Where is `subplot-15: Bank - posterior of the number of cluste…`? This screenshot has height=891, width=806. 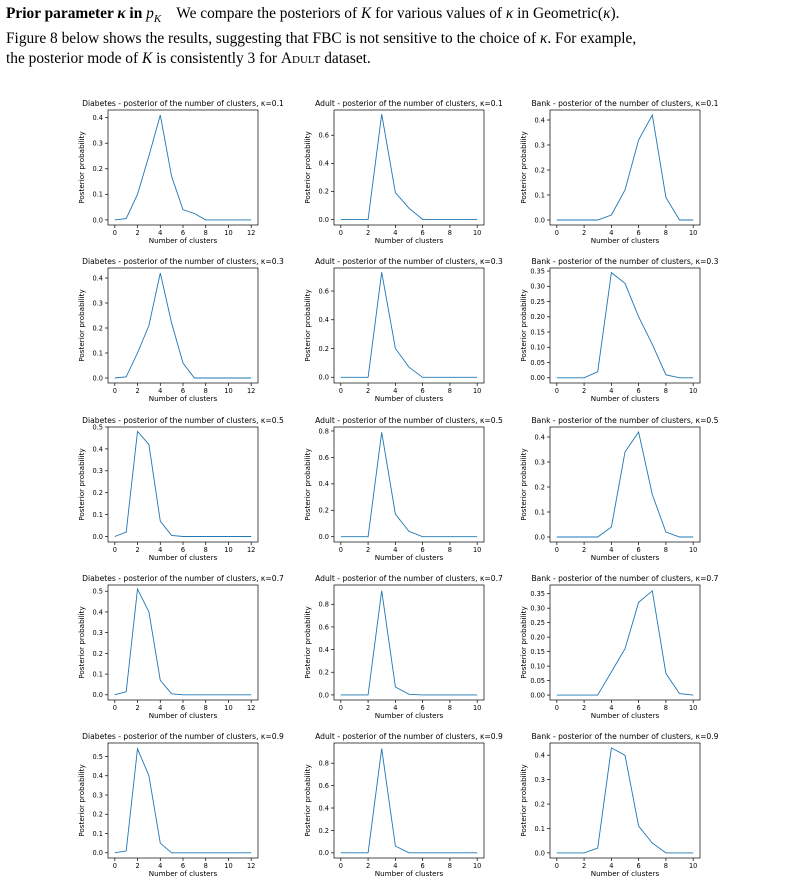
subplot-15: Bank - posterior of the number of cluste… is located at coordinates (619, 805).